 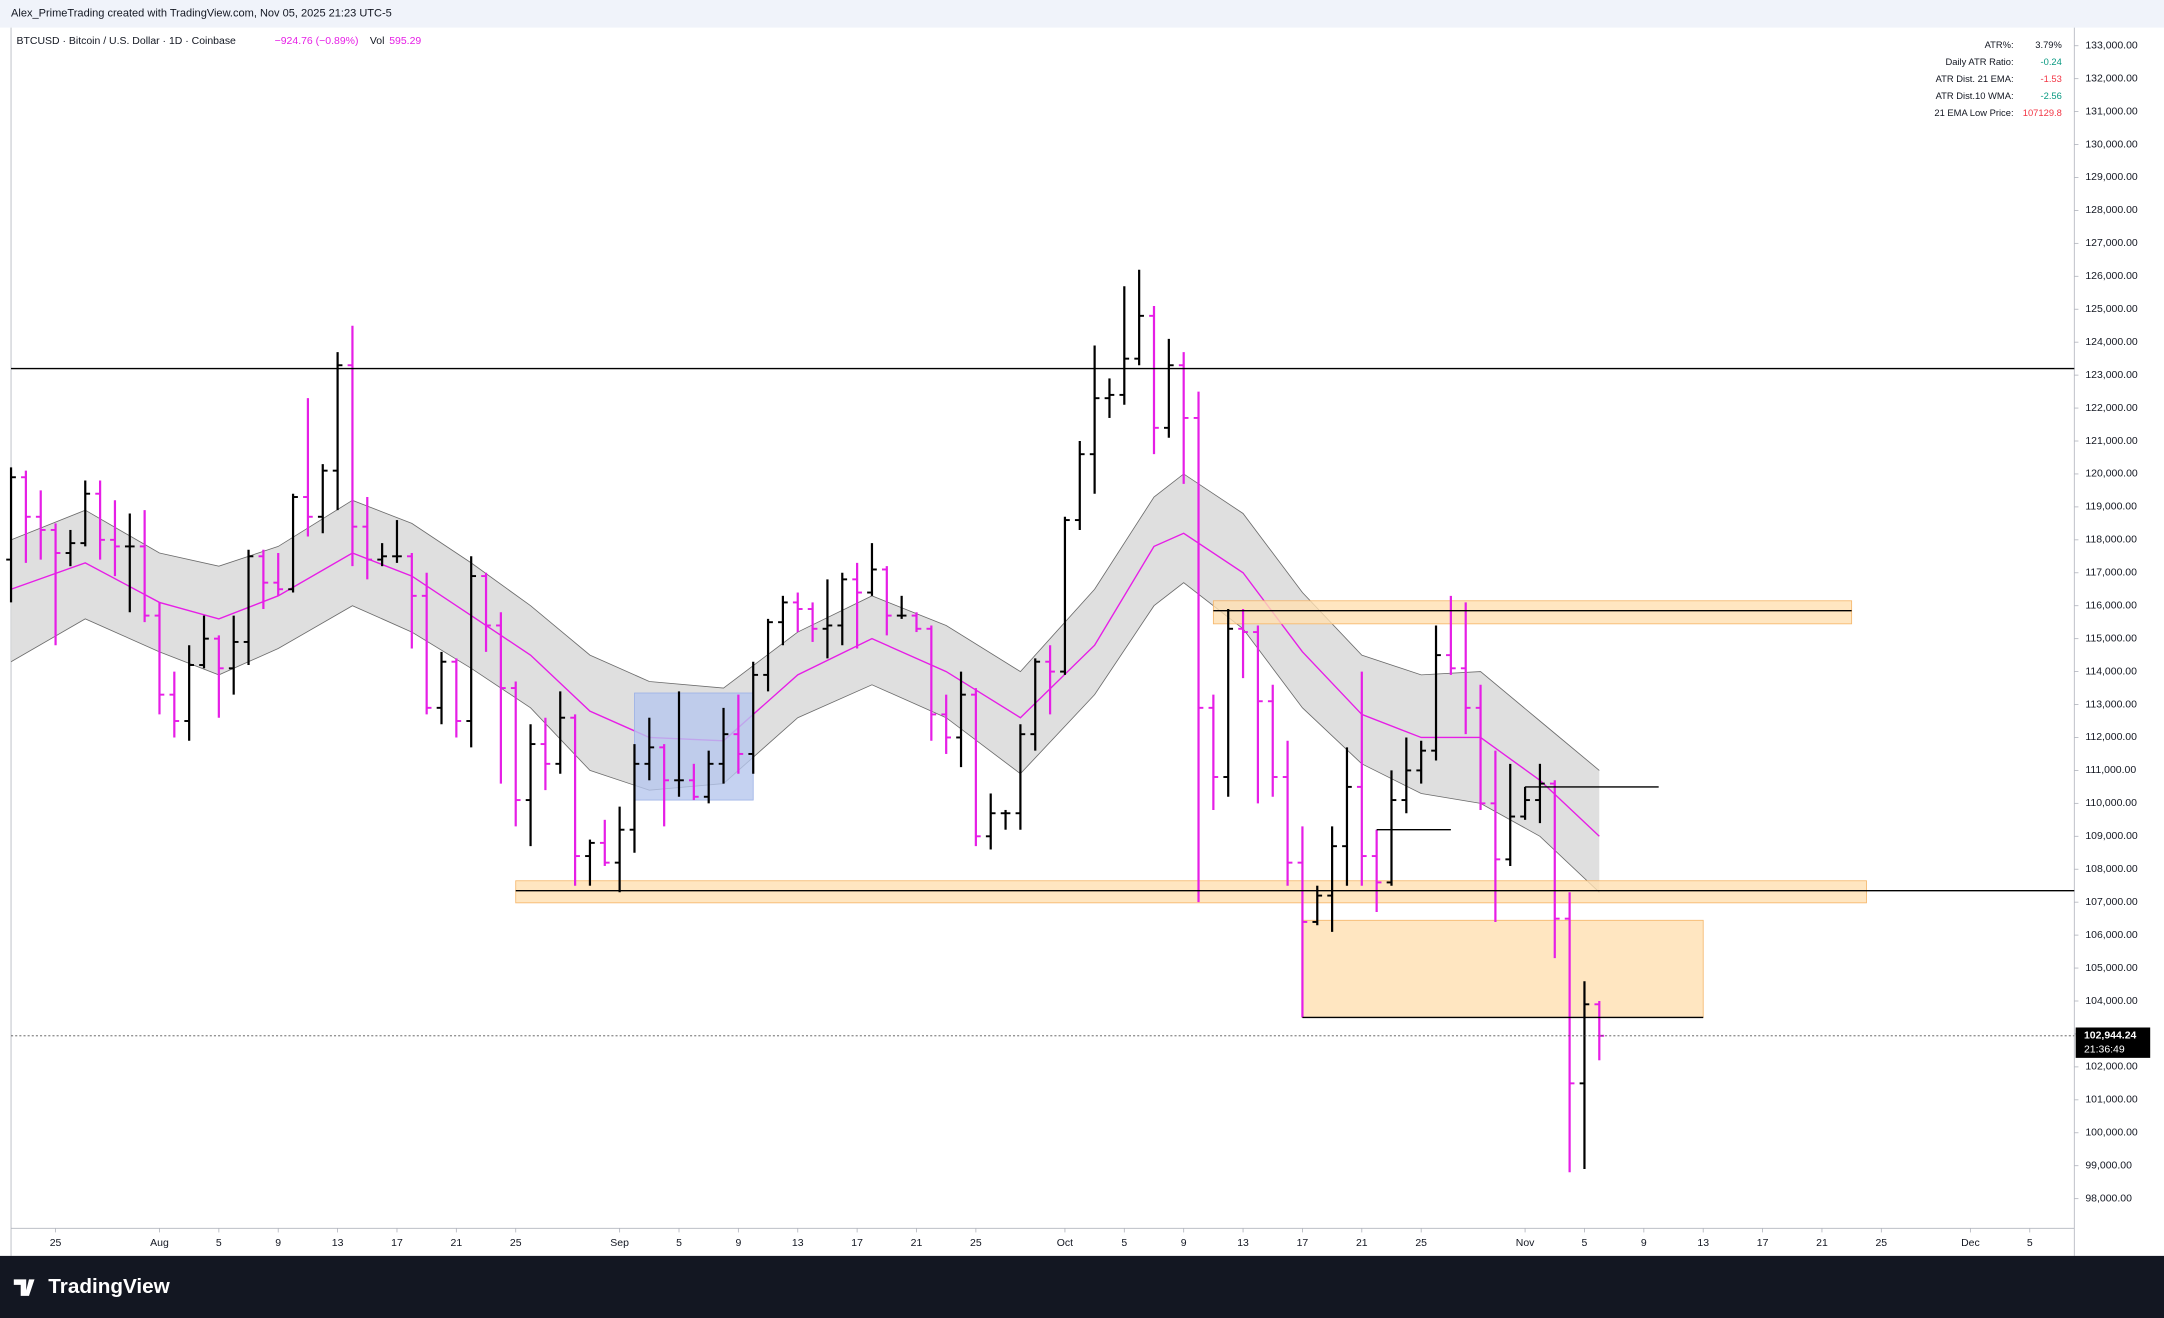 I want to click on x-tick-label: Dec, so click(x=1970, y=1243).